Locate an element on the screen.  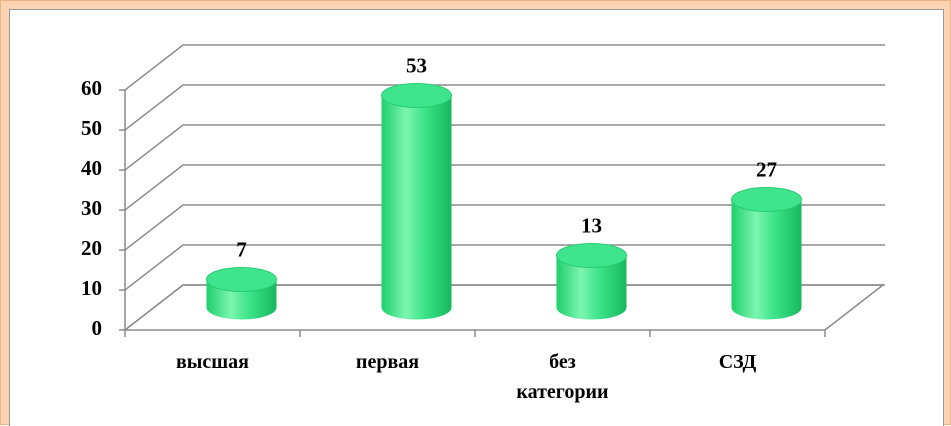
y-tick-label: 50 is located at coordinates (91, 128).